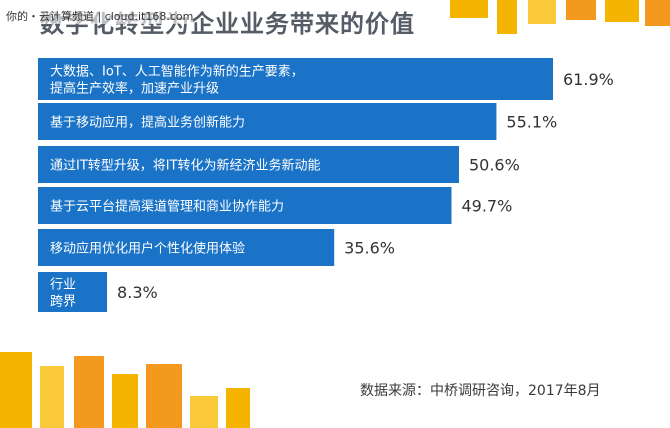 This screenshot has height=428, width=670. What do you see at coordinates (63, 302) in the screenshot?
I see `category-label: 跨界` at bounding box center [63, 302].